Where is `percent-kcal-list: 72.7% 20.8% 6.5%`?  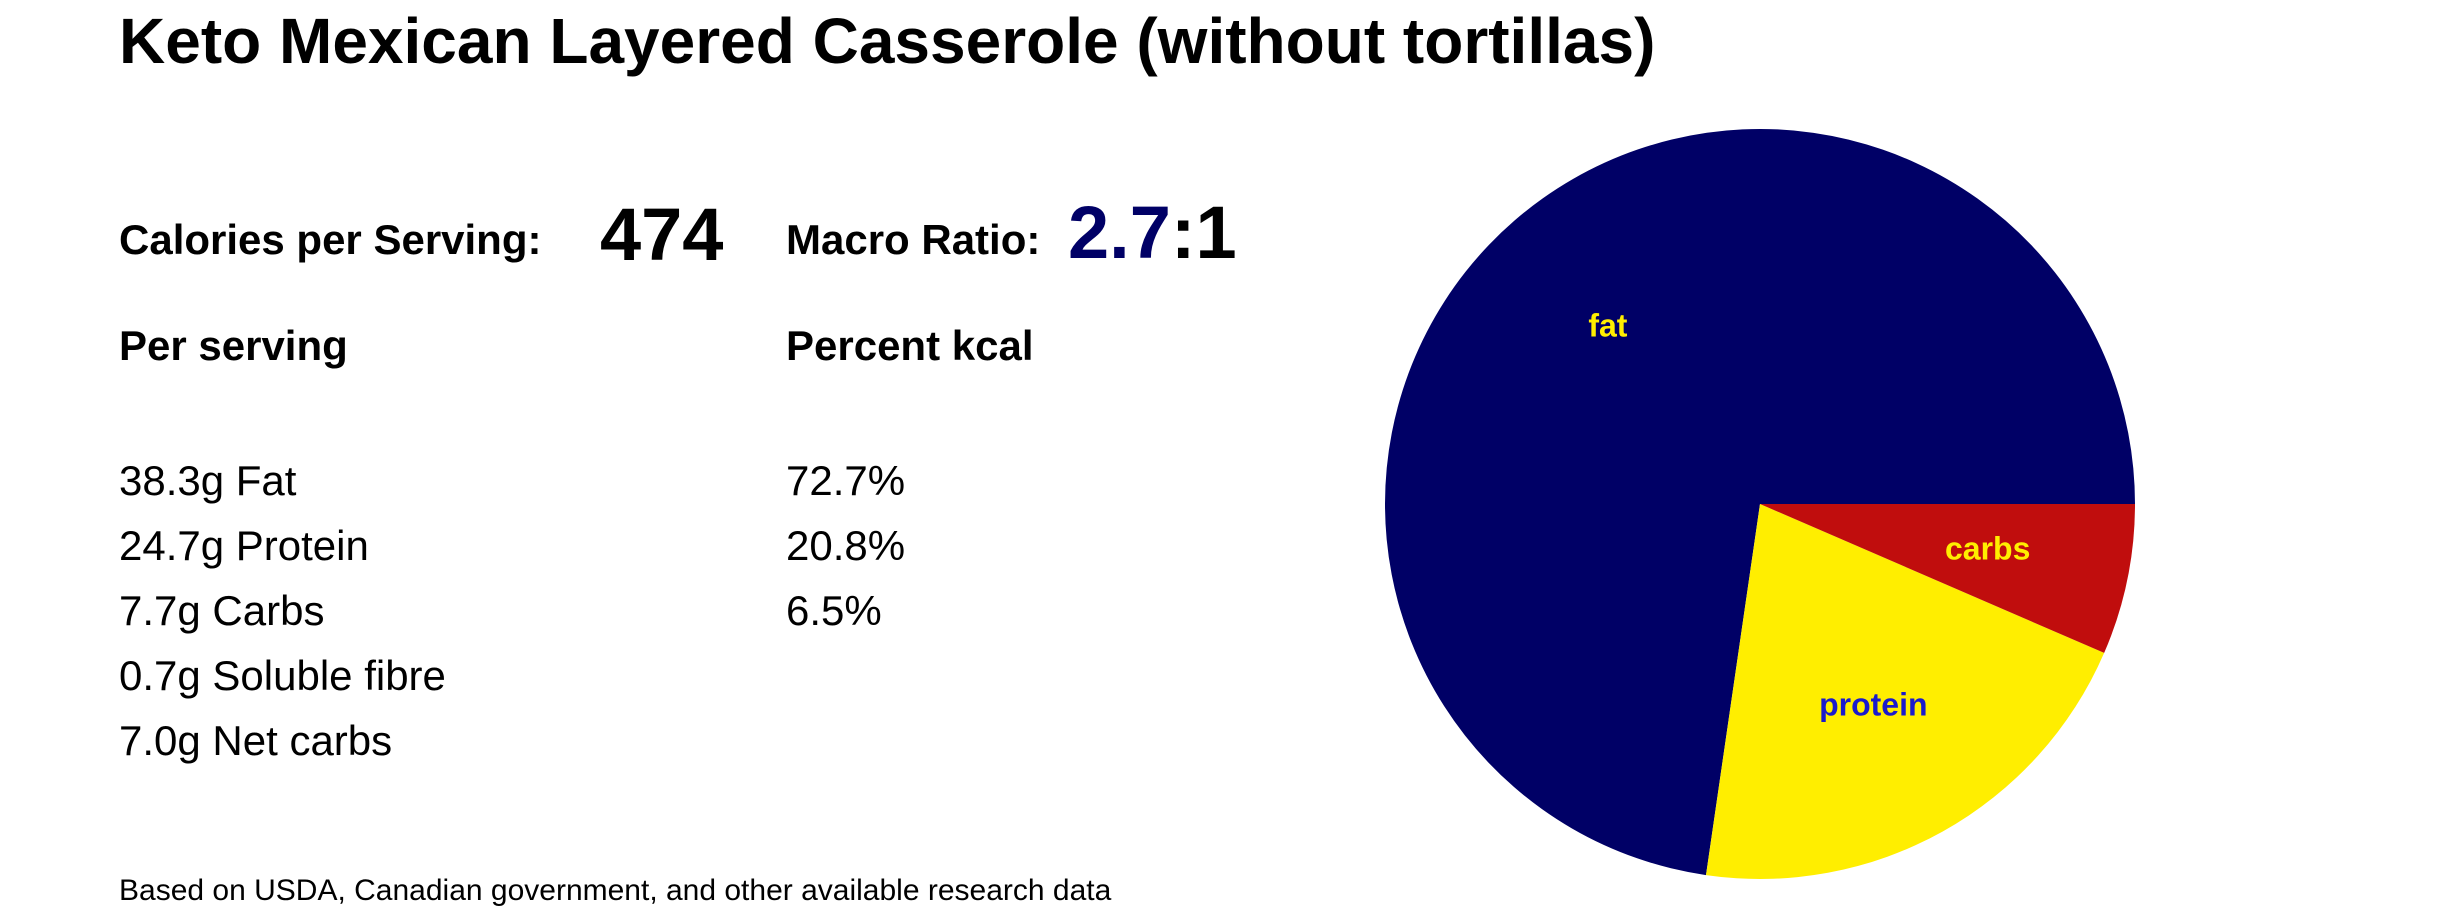
percent-kcal-list: 72.7% 20.8% 6.5% is located at coordinates (845, 545).